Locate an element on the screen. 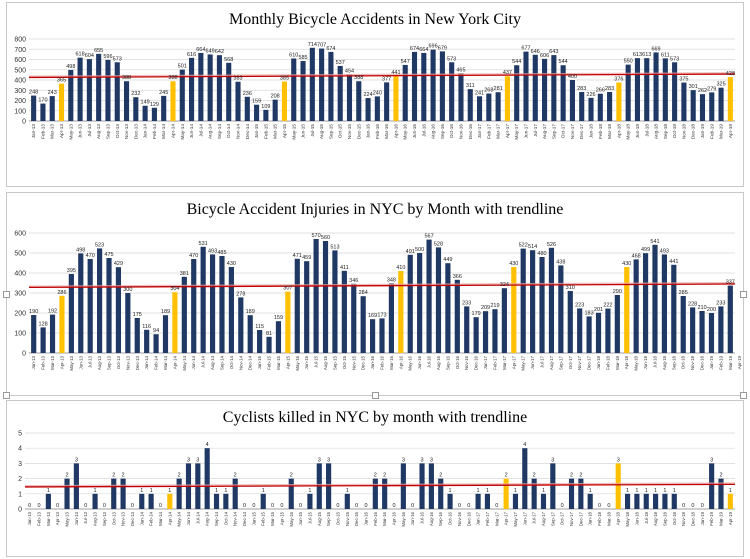 This screenshot has height=559, width=750. resize-handle-left is located at coordinates (6, 294).